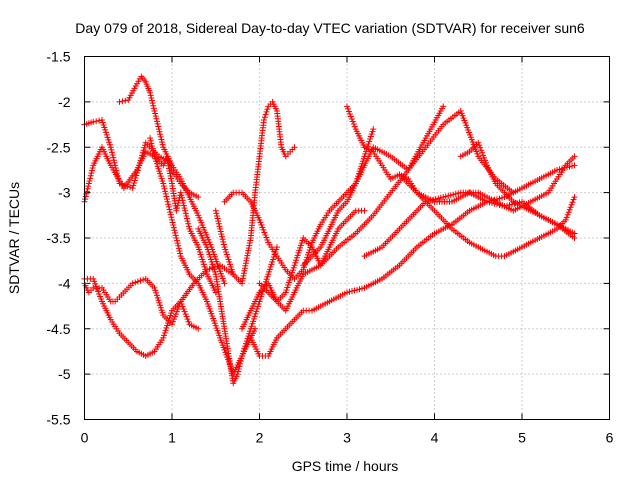  I want to click on x-axis-label: GPS time / hours, so click(345, 466).